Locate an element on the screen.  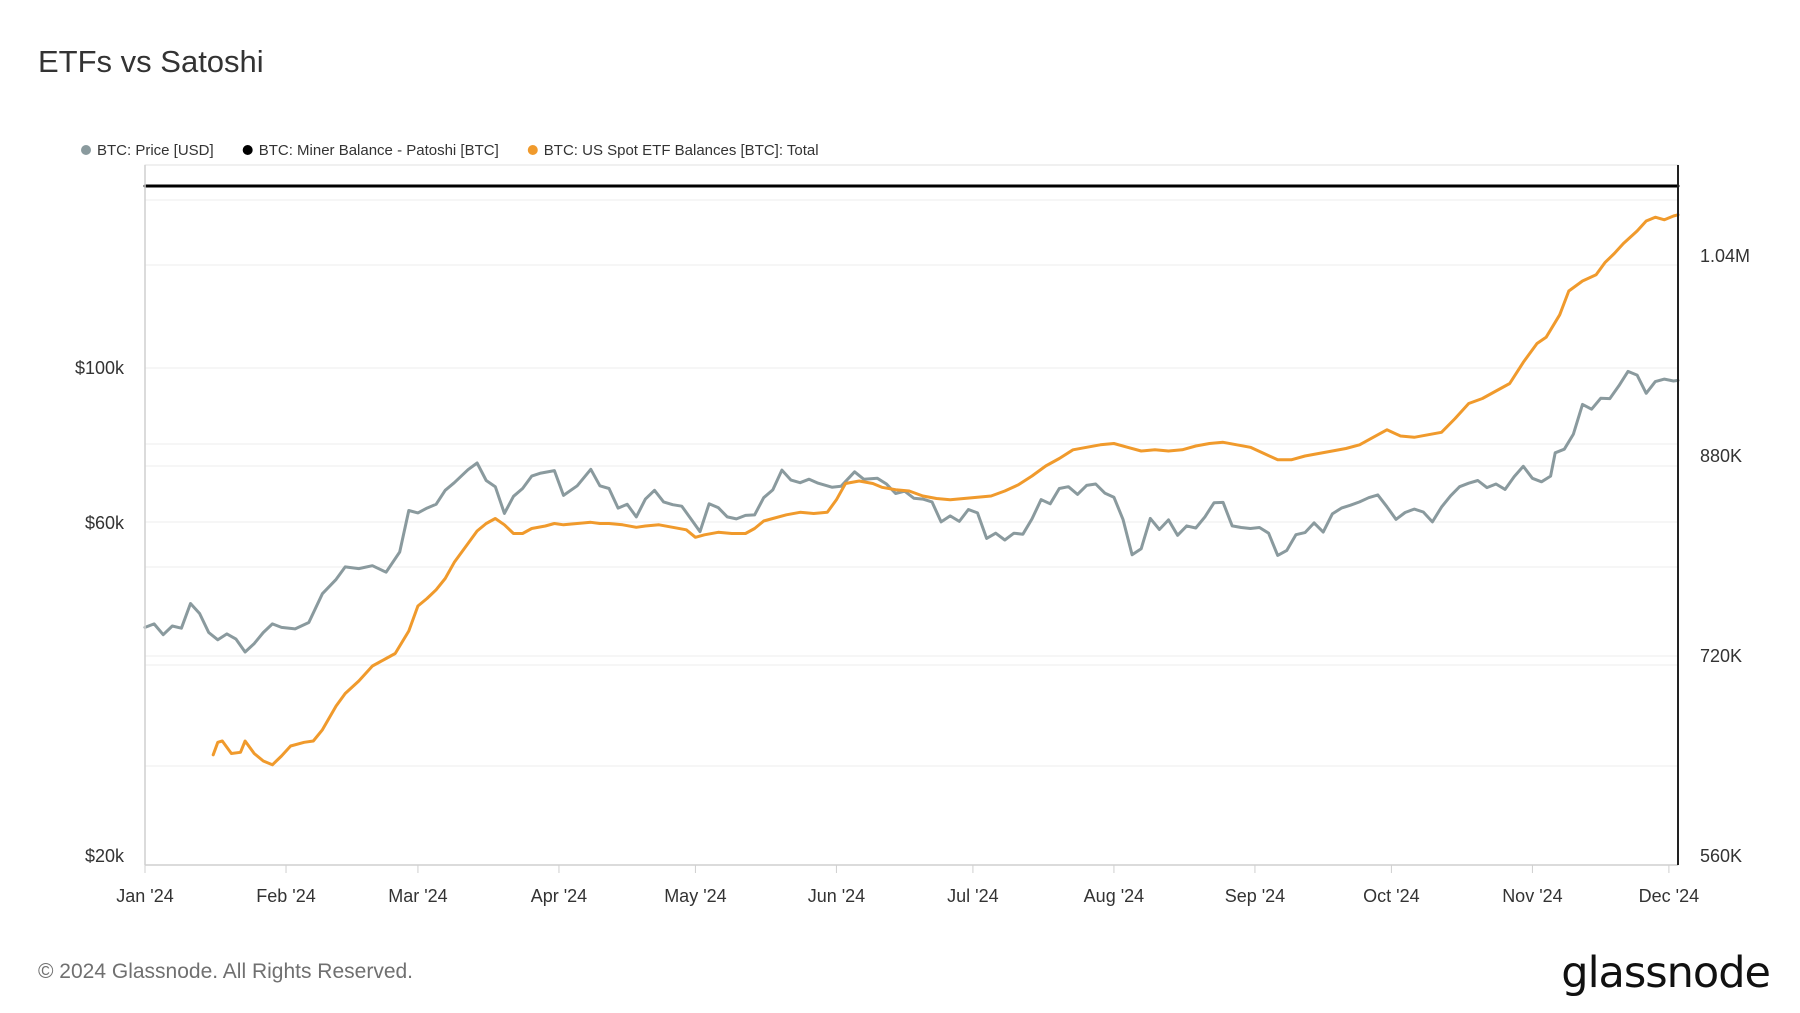
x-tick-label: Dec '24 is located at coordinates (1669, 896).